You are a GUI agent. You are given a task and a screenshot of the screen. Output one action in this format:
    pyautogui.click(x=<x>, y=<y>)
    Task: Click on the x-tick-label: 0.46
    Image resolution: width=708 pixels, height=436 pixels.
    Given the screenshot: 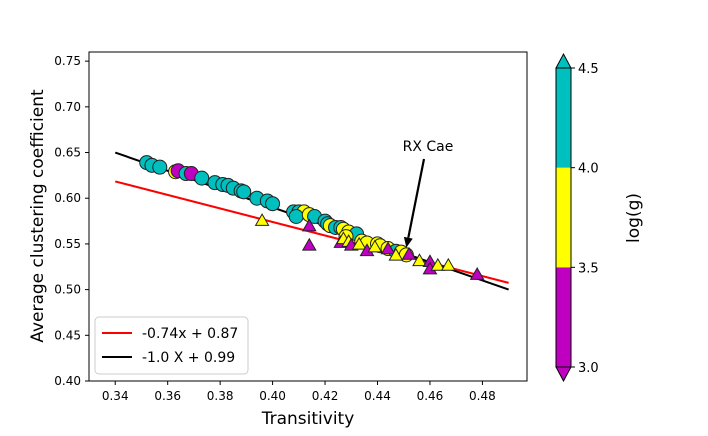 What is the action you would take?
    pyautogui.click(x=430, y=396)
    